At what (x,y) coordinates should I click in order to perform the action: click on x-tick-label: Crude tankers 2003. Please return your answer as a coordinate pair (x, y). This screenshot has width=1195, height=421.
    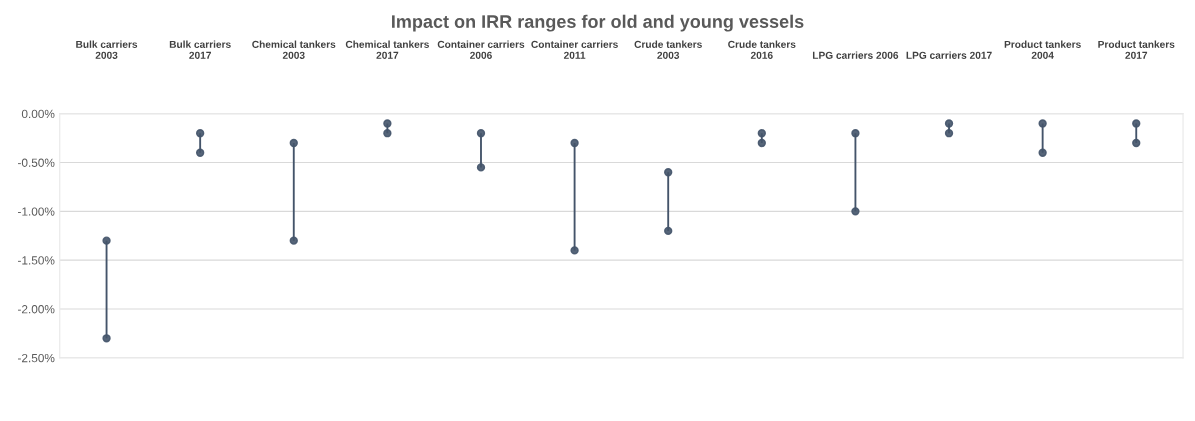
    Looking at the image, I should click on (668, 49).